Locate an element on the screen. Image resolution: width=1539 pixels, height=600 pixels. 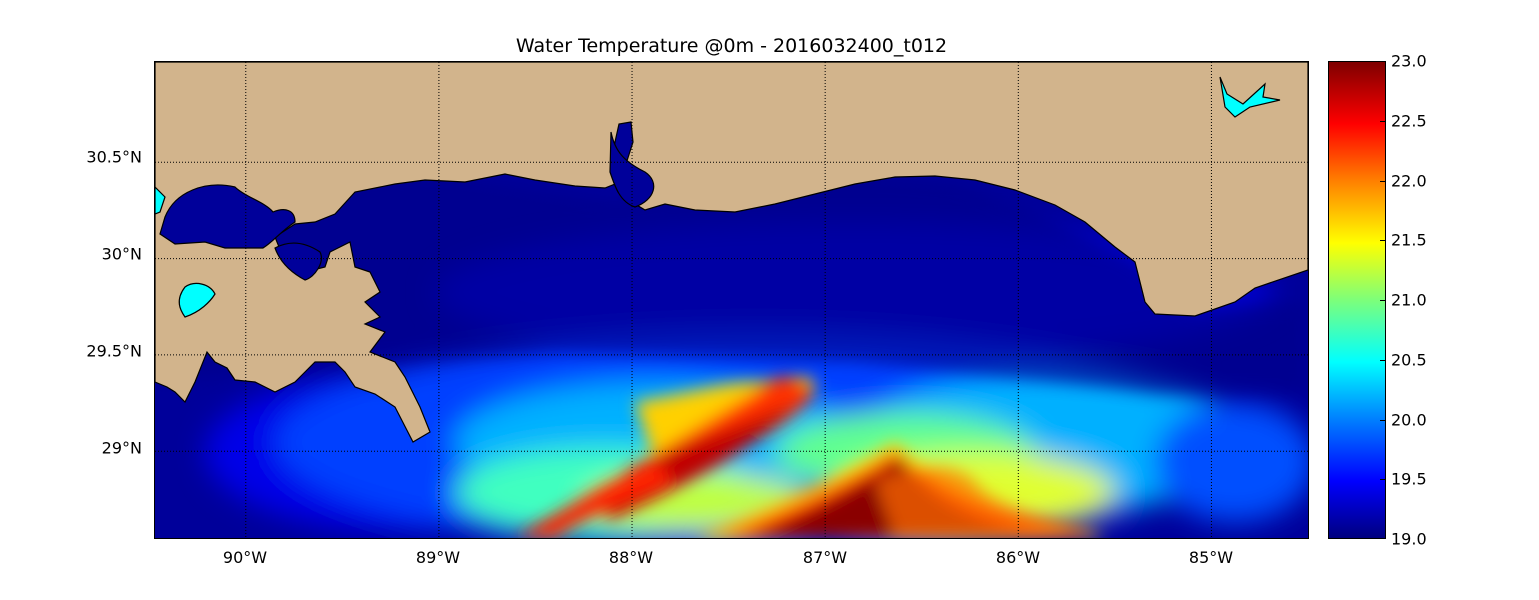
colorbar is located at coordinates (1357, 300).